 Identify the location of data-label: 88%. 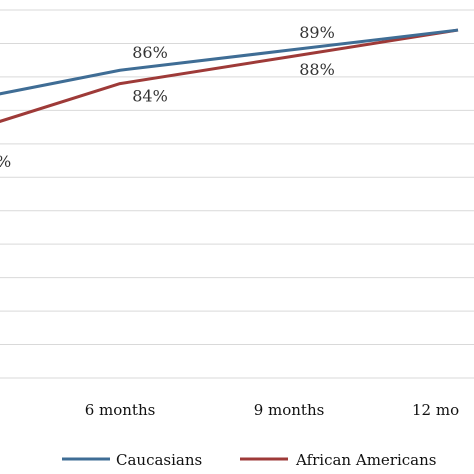
(317, 69).